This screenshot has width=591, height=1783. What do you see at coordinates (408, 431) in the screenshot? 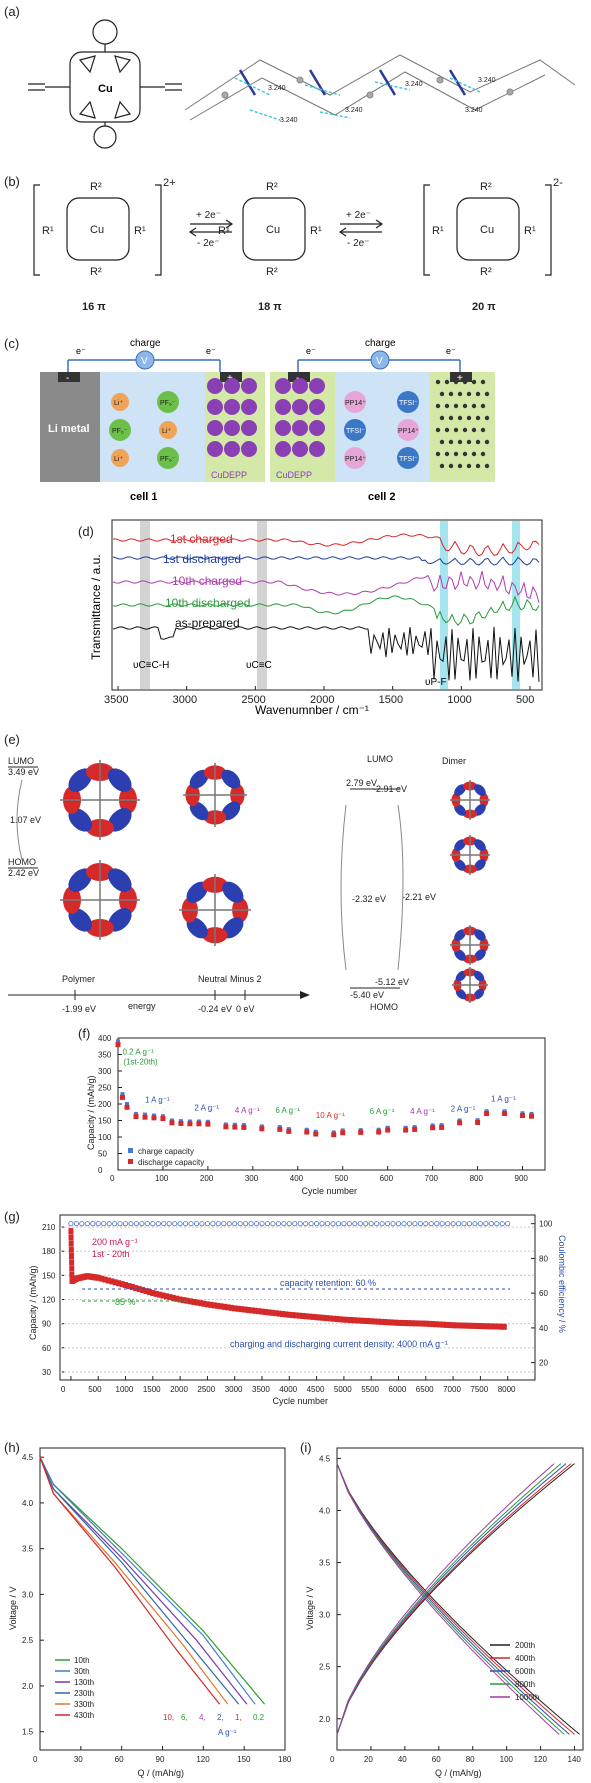
I see `ion-label: PP14⁺` at bounding box center [408, 431].